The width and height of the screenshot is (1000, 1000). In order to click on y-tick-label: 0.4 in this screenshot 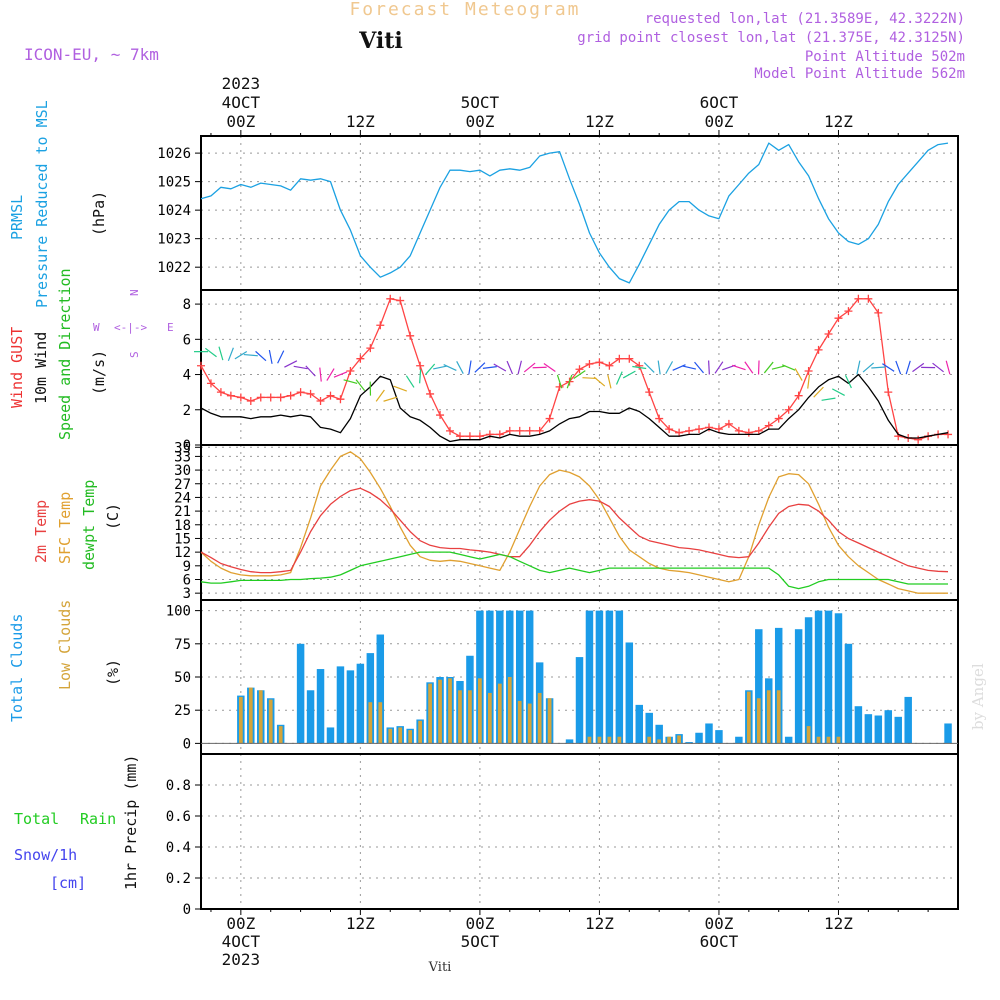, I will do `click(178, 848)`.